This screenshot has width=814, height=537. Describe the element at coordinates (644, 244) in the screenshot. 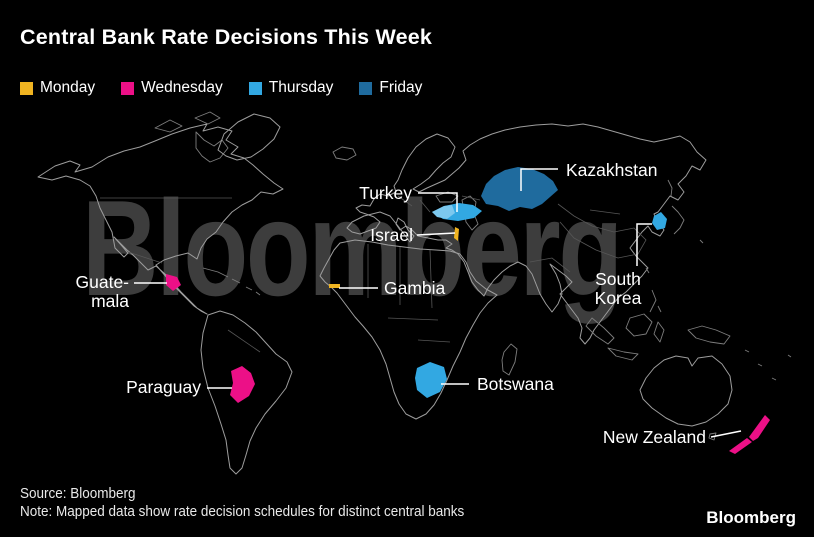

I see `south-korea-leader` at that location.